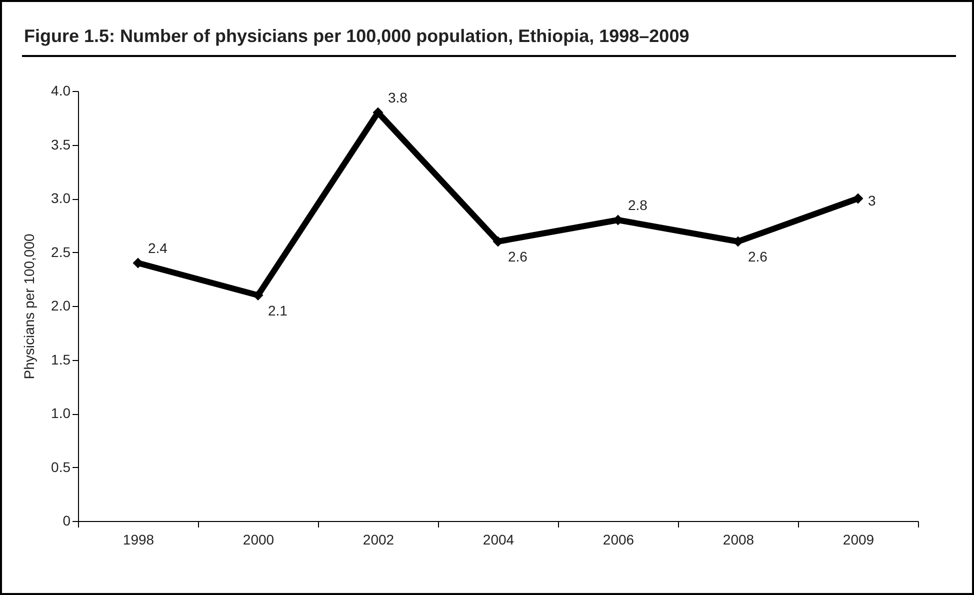 The height and width of the screenshot is (595, 974). I want to click on data-label: 3.8, so click(398, 98).